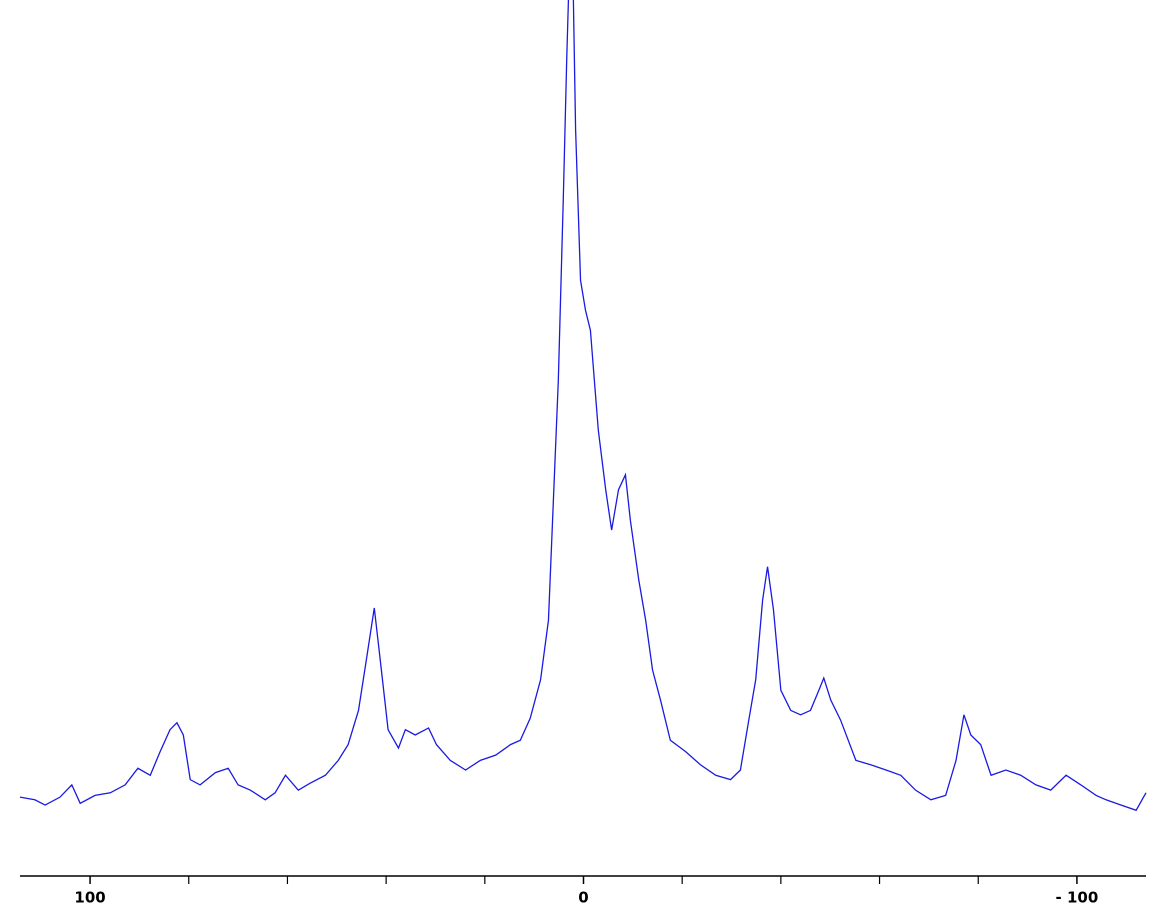 Image resolution: width=1163 pixels, height=907 pixels. Describe the element at coordinates (583, 898) in the screenshot. I see `x-tick-label: 0` at that location.